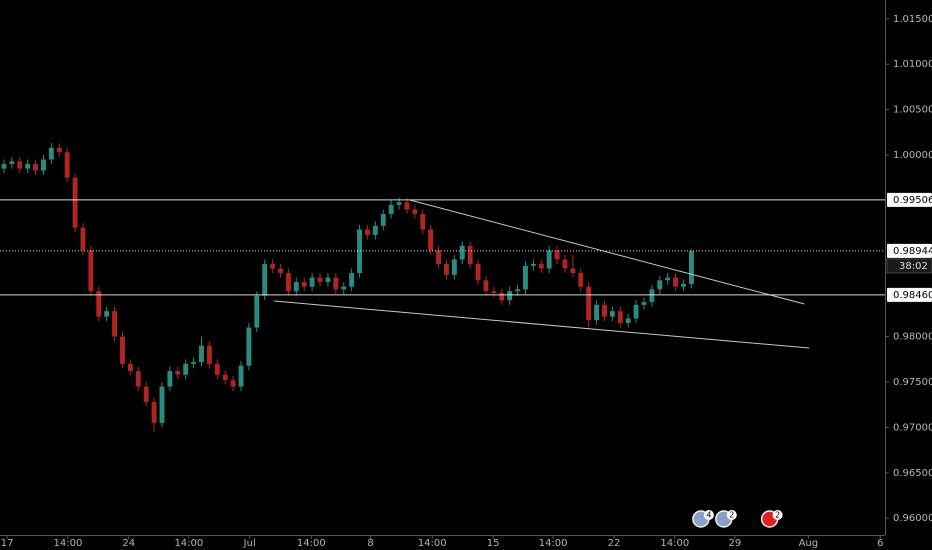  Describe the element at coordinates (912, 427) in the screenshot. I see `y-tick-label: 0.97000` at that location.